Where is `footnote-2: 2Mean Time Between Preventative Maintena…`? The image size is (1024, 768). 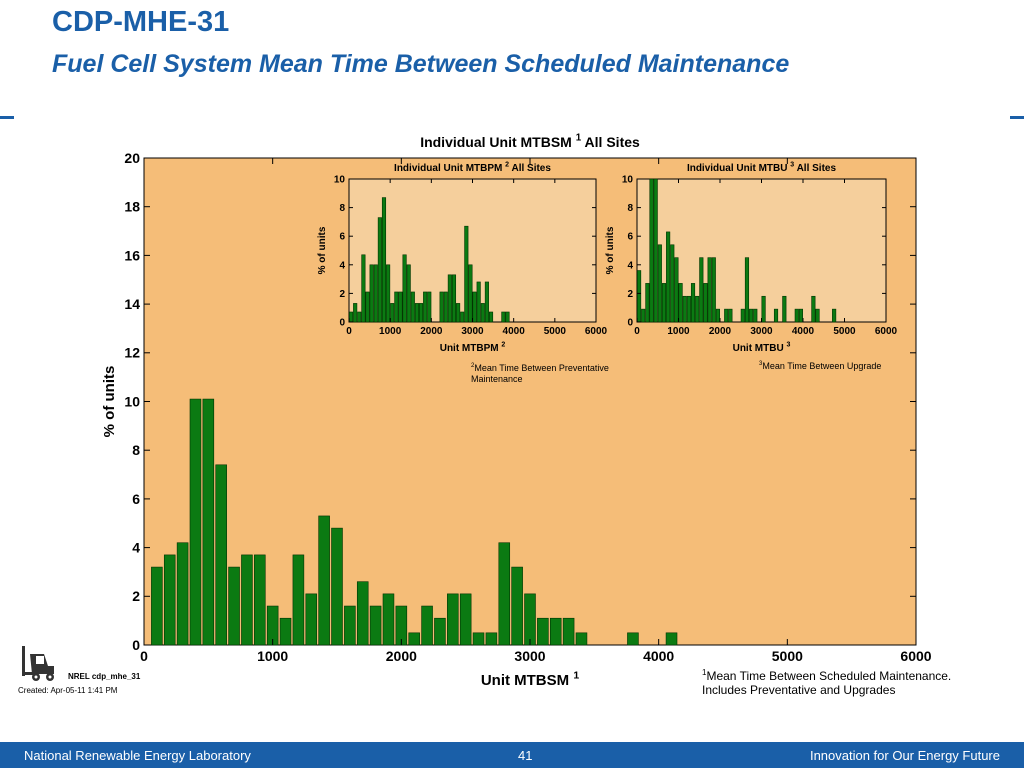
footnote-2: 2Mean Time Between Preventative Maintena… is located at coordinates (540, 373).